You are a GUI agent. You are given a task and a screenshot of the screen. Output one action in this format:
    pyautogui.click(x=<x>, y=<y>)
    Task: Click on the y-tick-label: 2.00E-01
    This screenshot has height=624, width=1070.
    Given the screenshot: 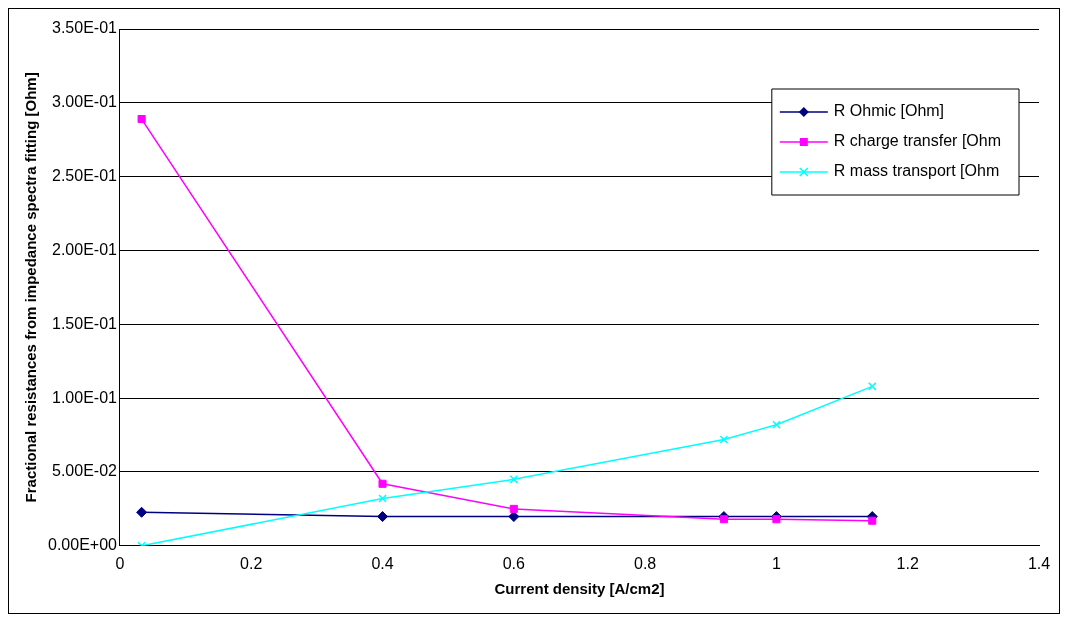 What is the action you would take?
    pyautogui.click(x=85, y=249)
    